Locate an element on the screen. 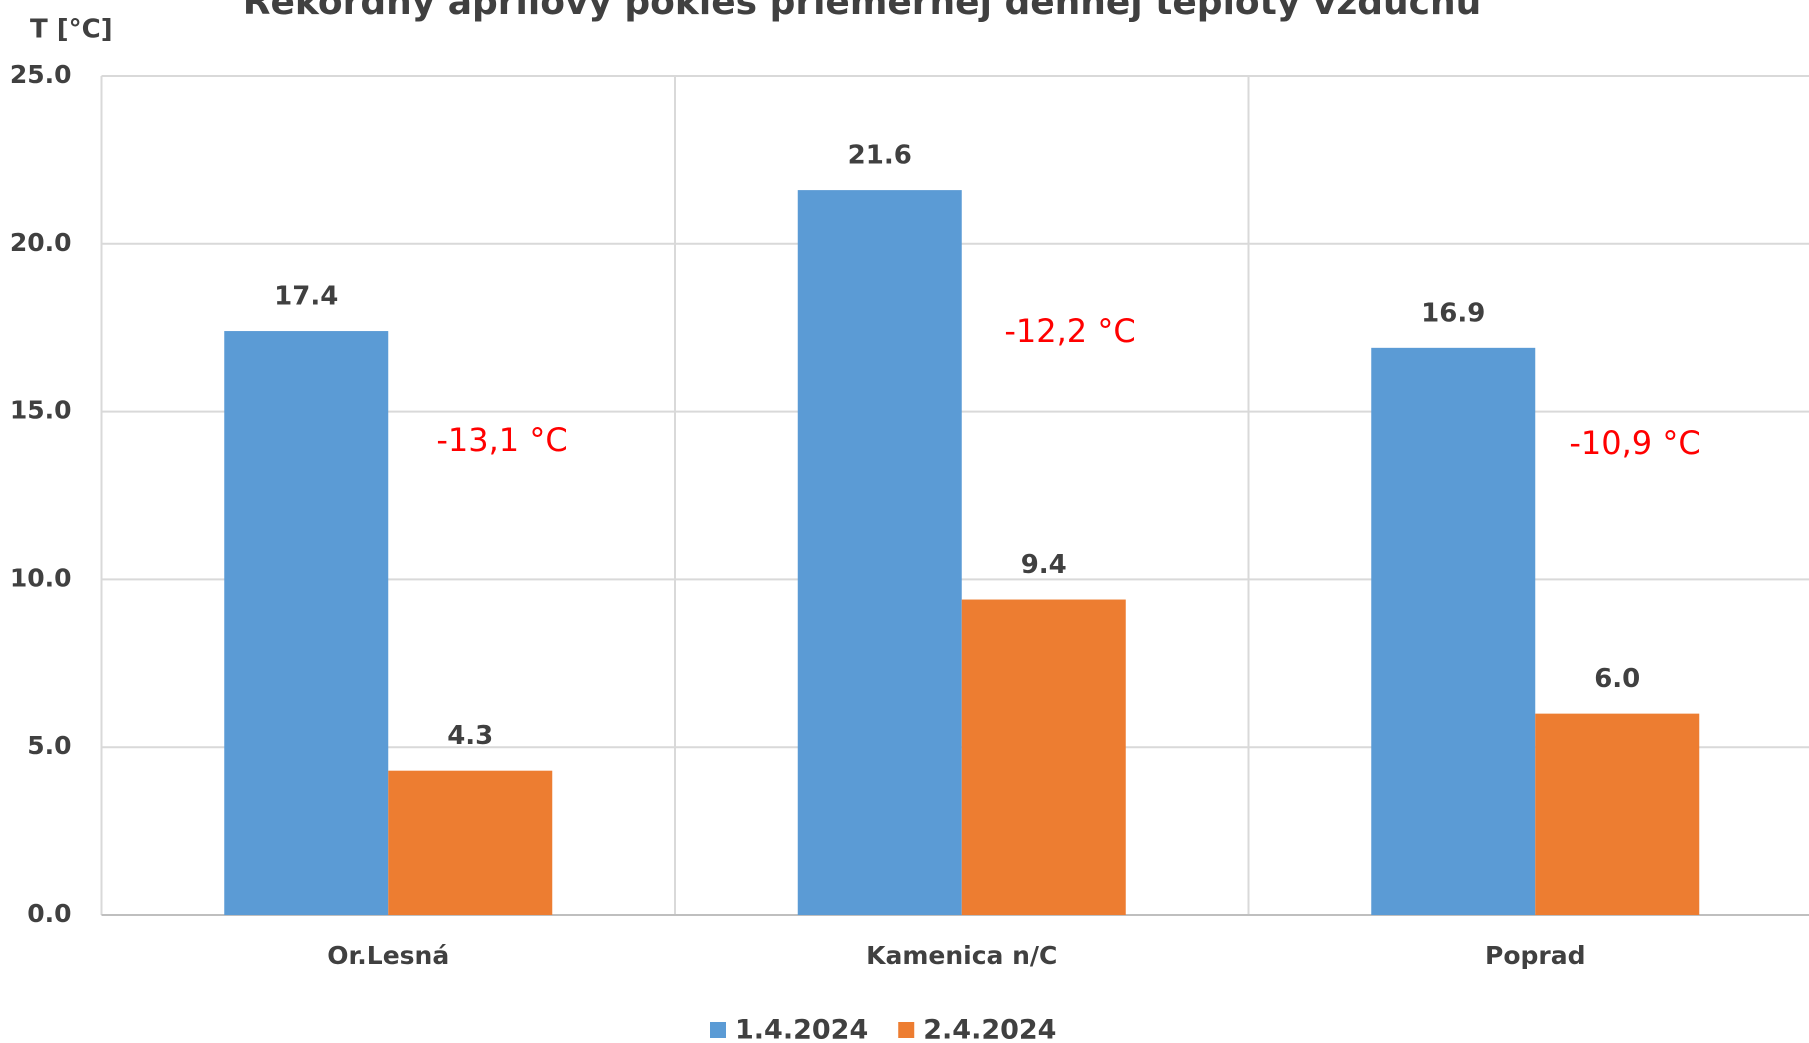  legend-label: 1.4.2024 is located at coordinates (801, 1029).